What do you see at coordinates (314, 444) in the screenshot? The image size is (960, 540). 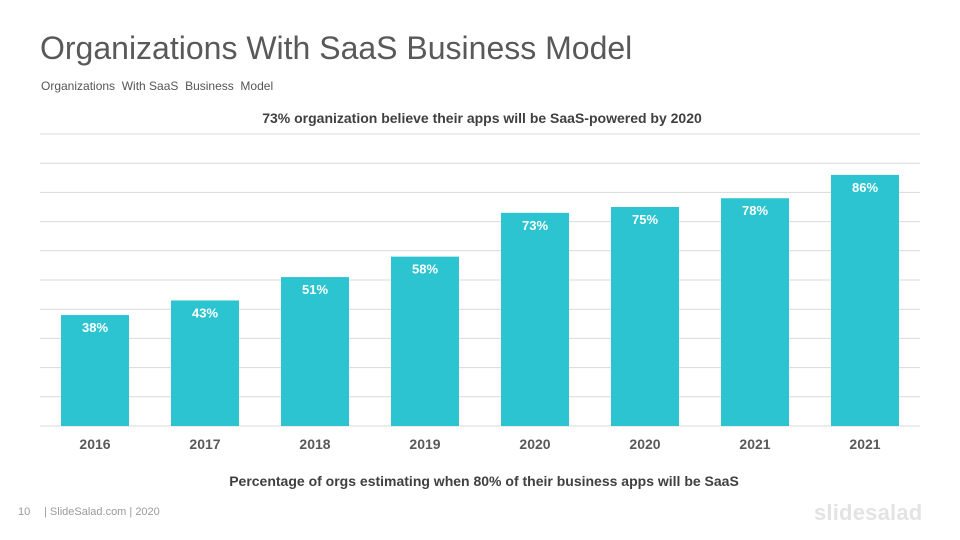 I see `x-tick-label: 2018` at bounding box center [314, 444].